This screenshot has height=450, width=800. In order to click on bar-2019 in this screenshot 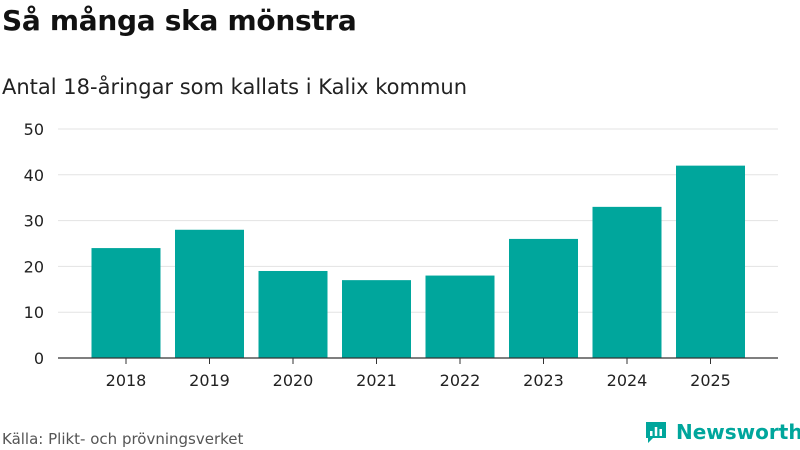, I will do `click(209, 293)`.